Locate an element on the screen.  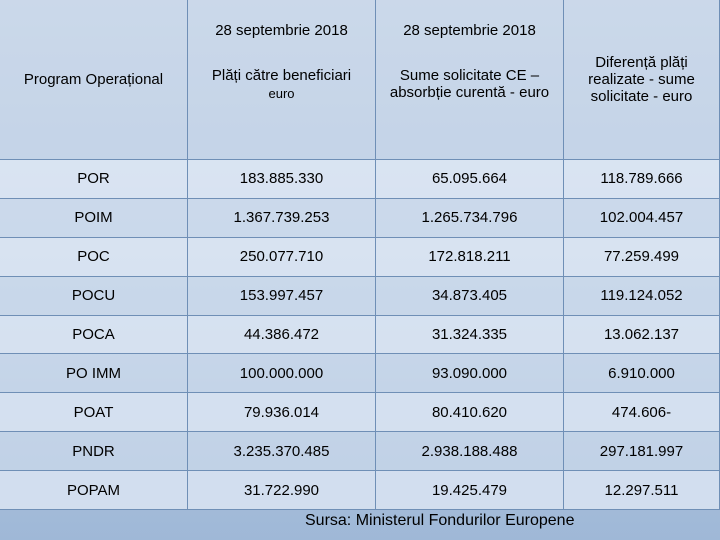
cell-requested: 2.938.188.488 is located at coordinates (470, 452).